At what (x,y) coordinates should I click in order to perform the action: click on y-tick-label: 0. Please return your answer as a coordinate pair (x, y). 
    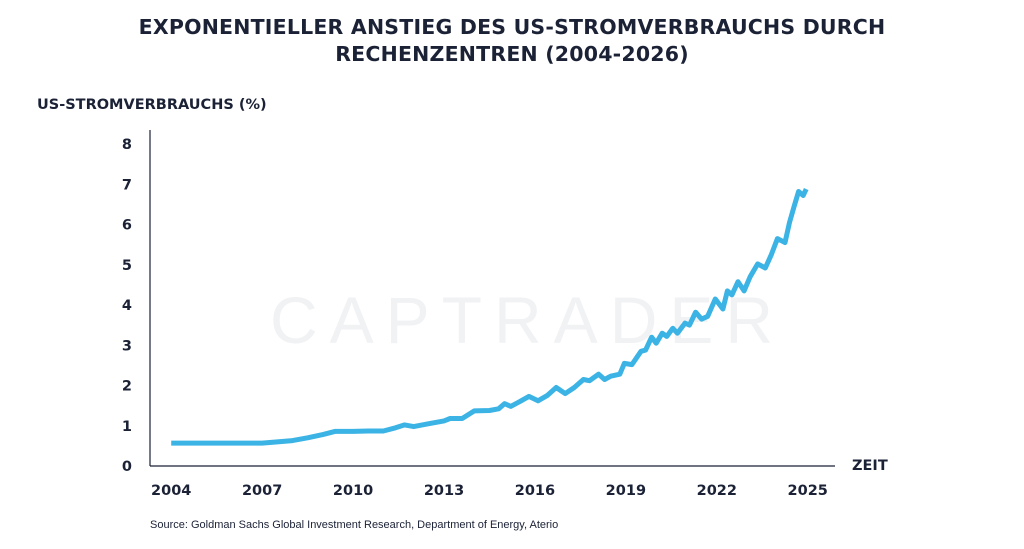
    Looking at the image, I should click on (127, 467).